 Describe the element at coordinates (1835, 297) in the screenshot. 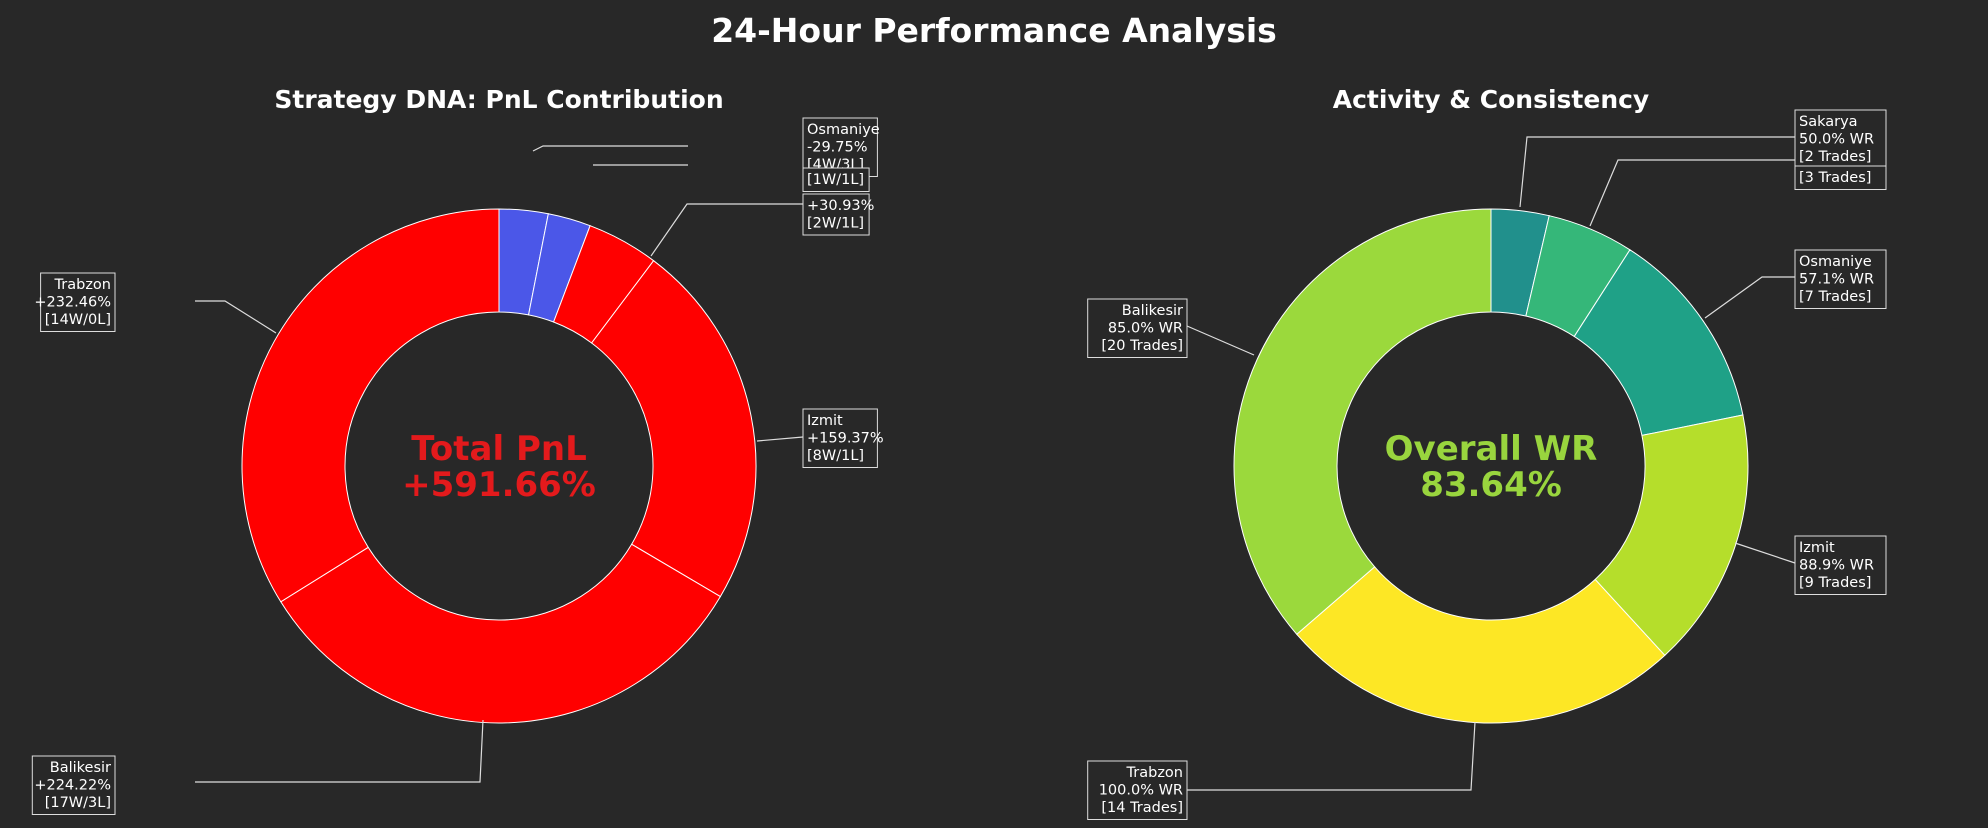

I see `slice-osmaniye-label-line: [7 Trades]` at that location.